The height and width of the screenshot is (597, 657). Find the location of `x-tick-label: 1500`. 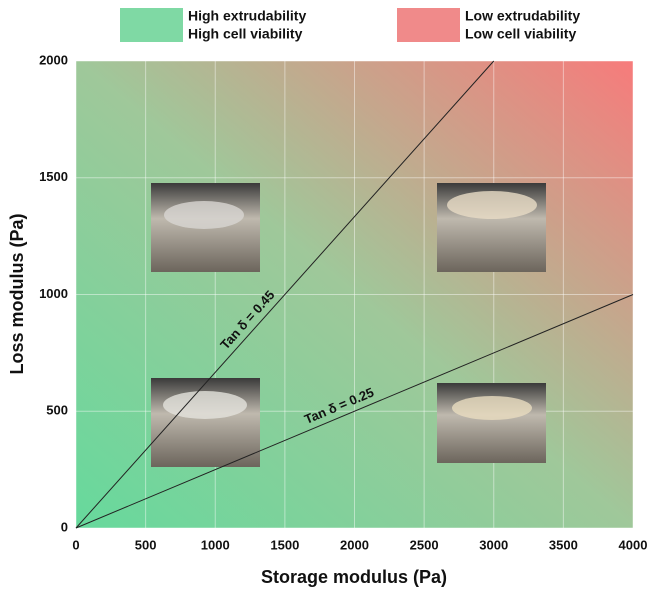

x-tick-label: 1500 is located at coordinates (284, 544).